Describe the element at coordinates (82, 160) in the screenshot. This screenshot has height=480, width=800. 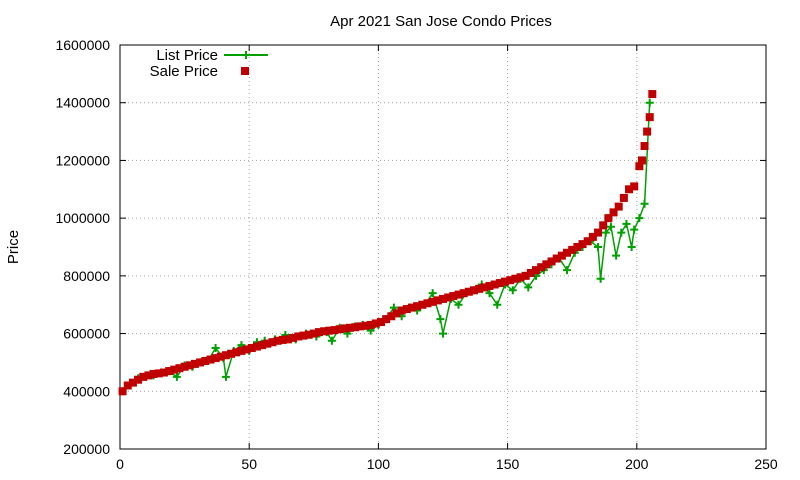
I see `y-tick-label: 1200000` at that location.